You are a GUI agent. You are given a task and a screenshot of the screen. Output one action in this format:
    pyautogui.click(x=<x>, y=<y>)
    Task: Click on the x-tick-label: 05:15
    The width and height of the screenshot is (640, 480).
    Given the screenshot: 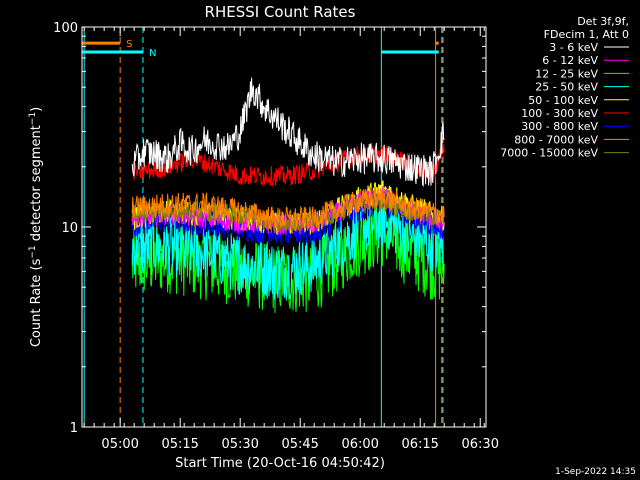 What is the action you would take?
    pyautogui.click(x=179, y=444)
    